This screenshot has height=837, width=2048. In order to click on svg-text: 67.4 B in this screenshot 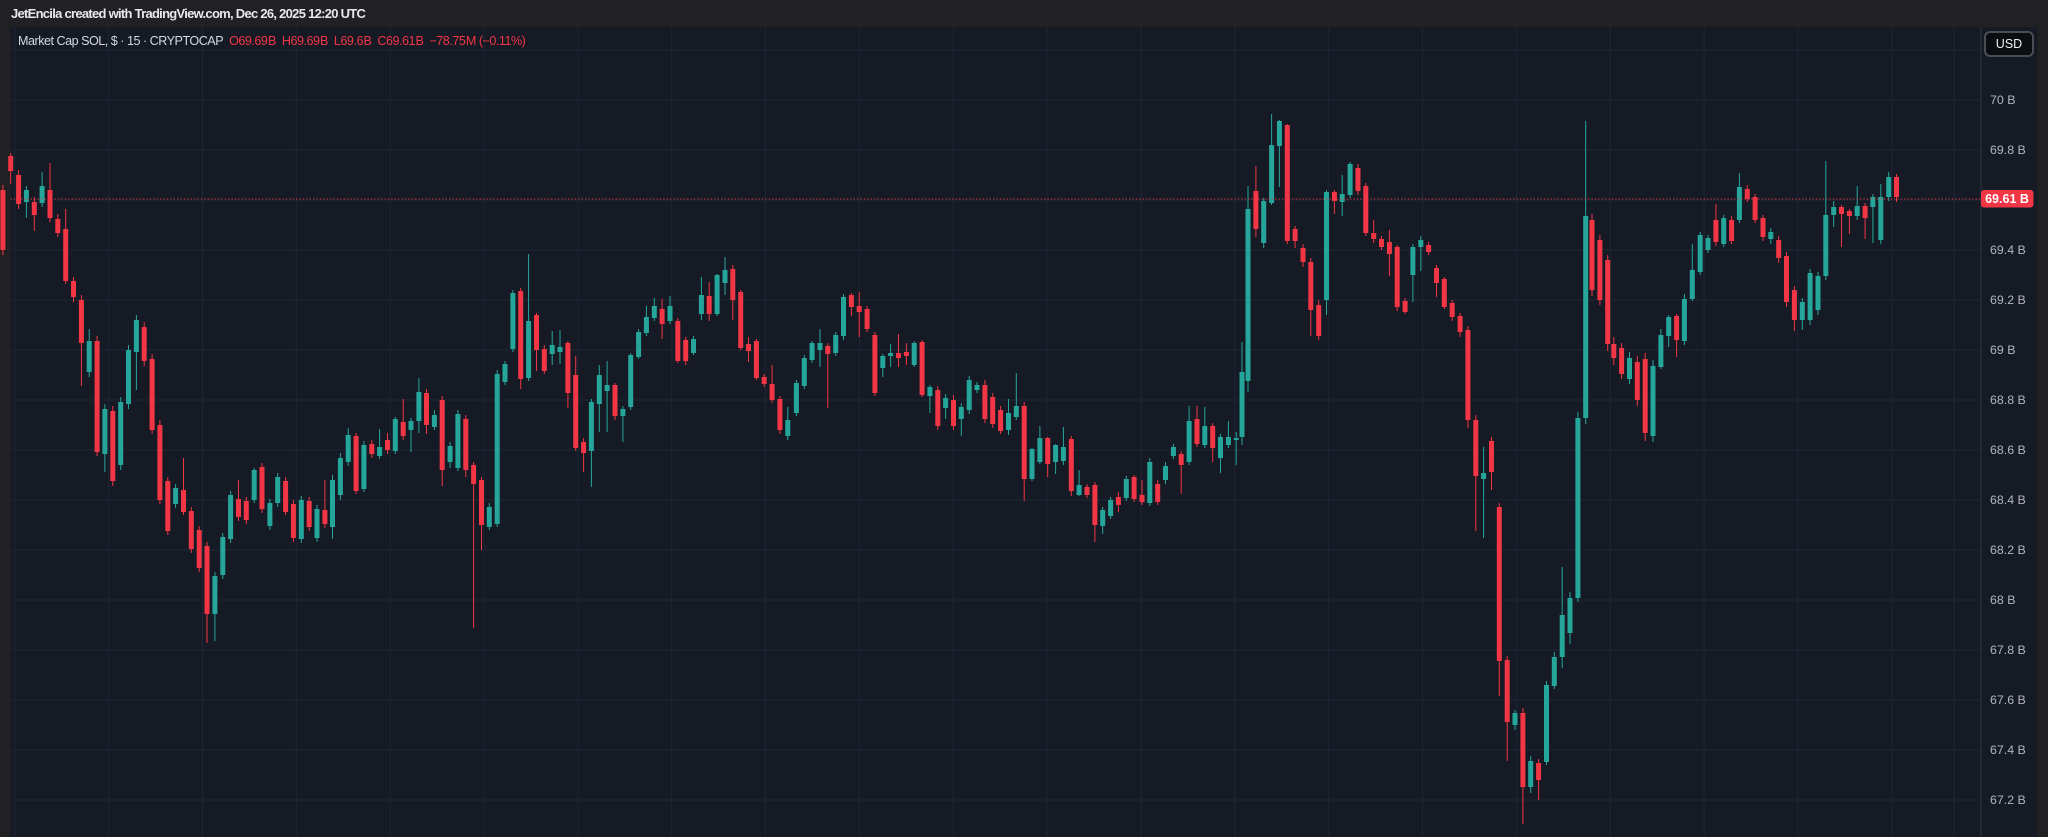, I will do `click(2008, 750)`.